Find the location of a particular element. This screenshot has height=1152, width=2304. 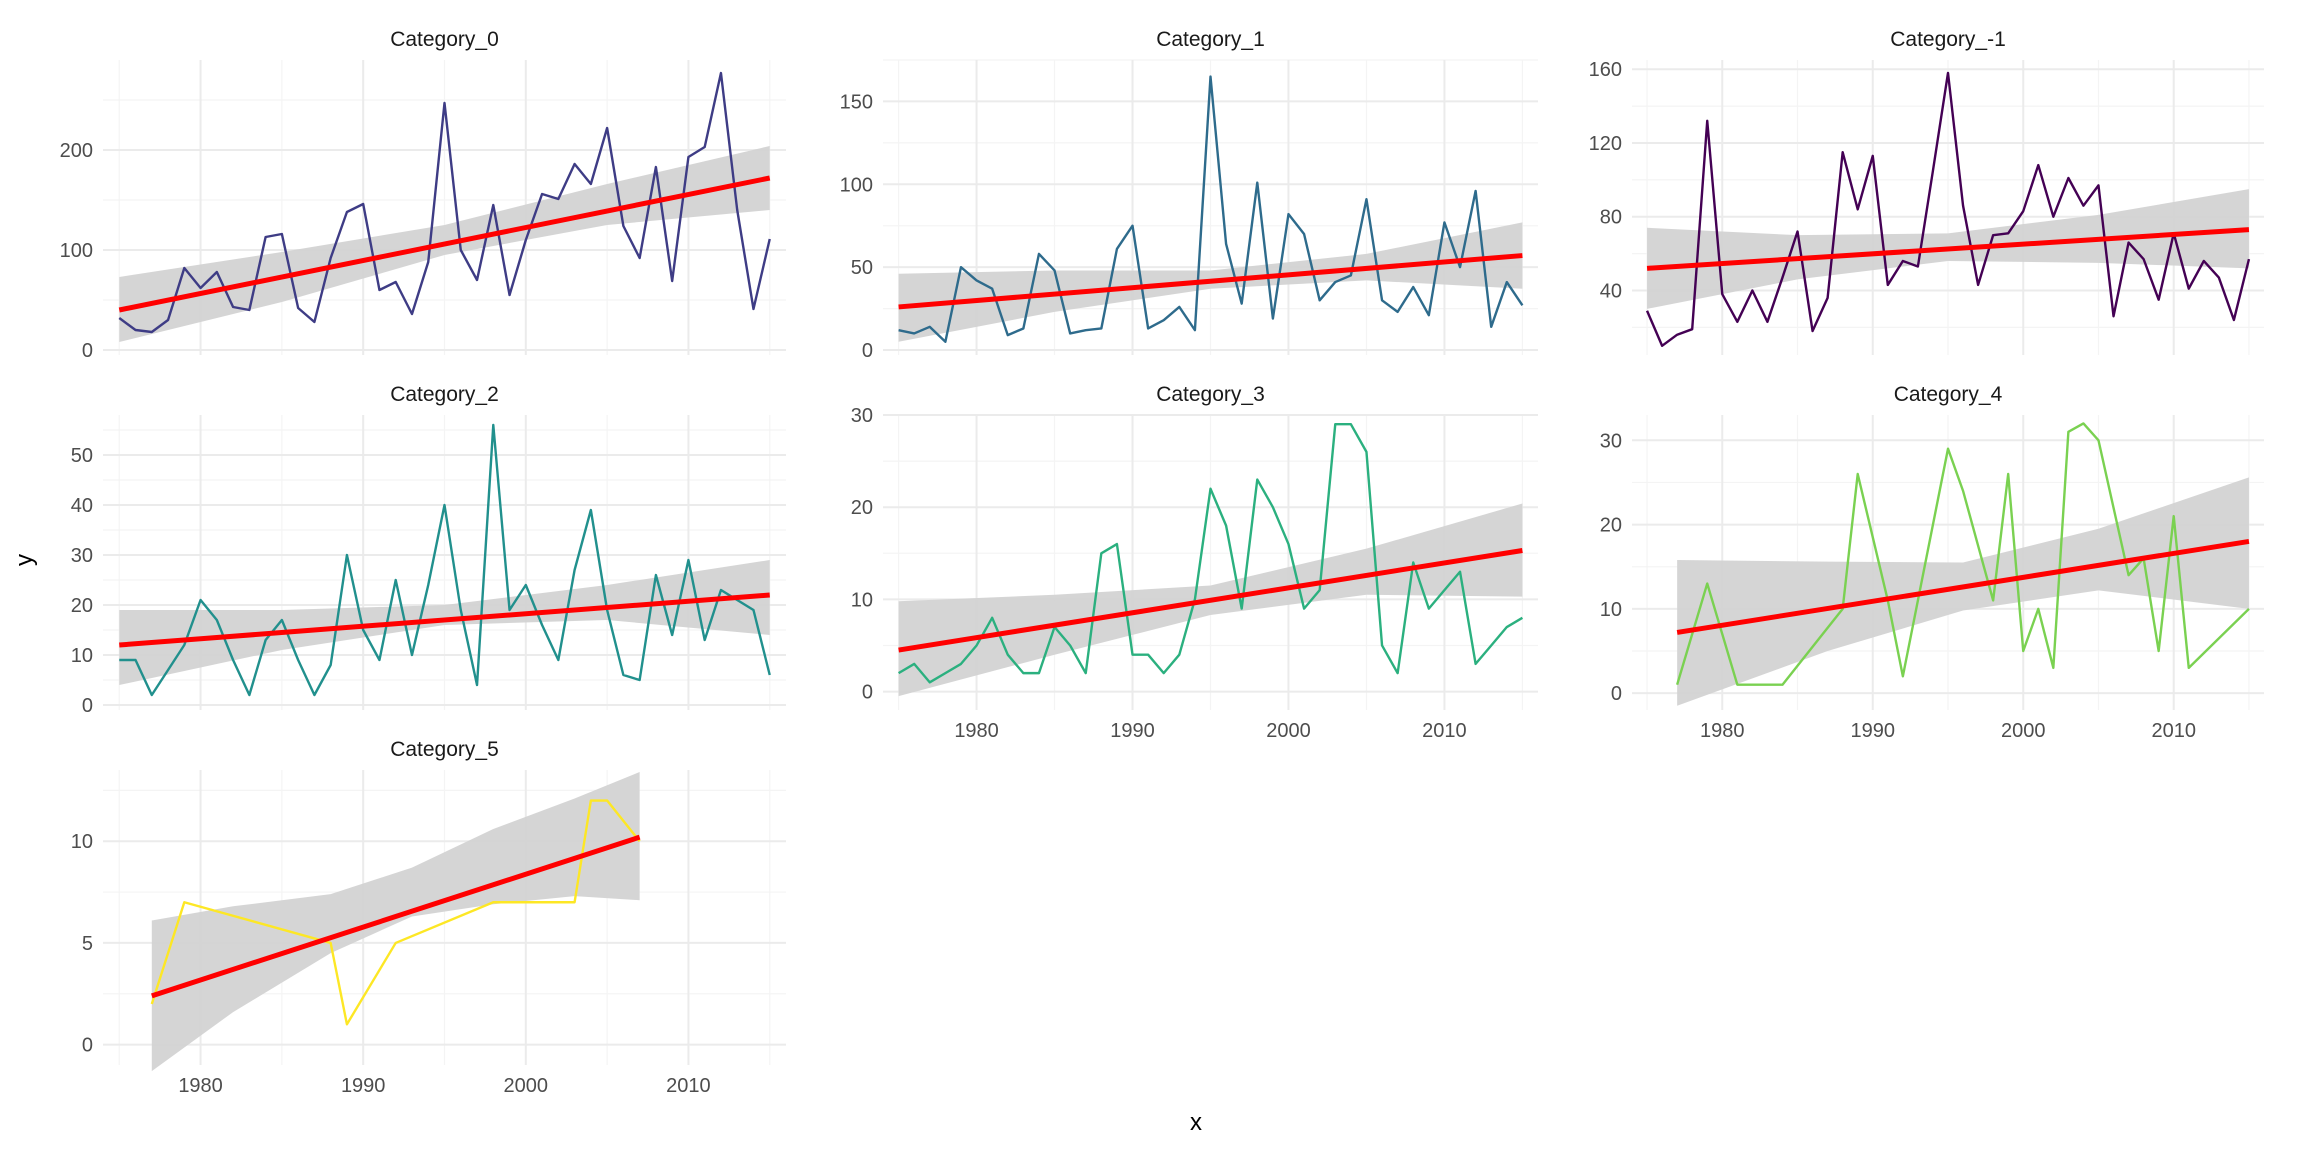

panel-category_2: Category_2 0 10 20 30 40 50 is located at coordinates (428, 550).